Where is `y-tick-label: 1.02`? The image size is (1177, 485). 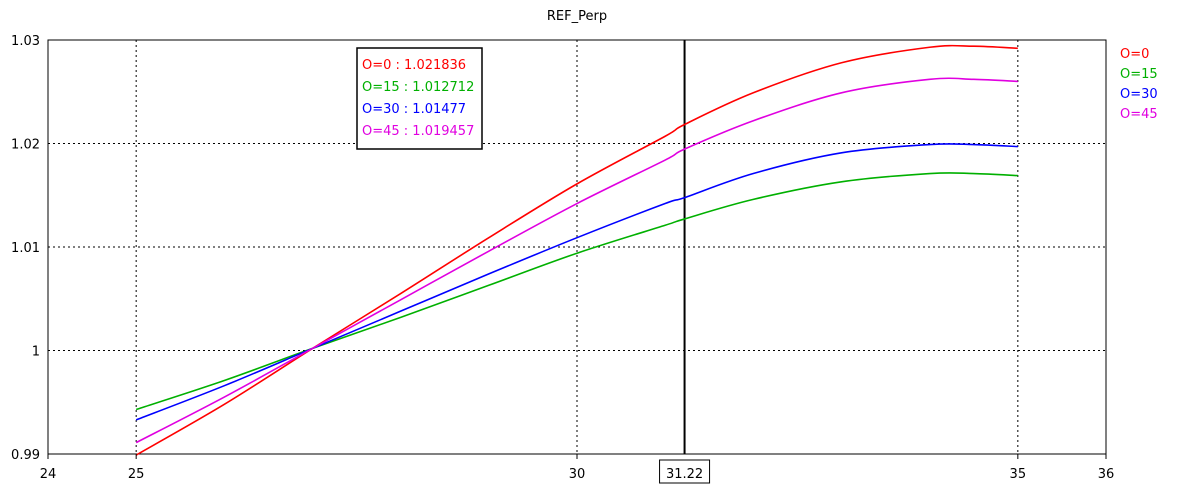 y-tick-label: 1.02 is located at coordinates (25, 145).